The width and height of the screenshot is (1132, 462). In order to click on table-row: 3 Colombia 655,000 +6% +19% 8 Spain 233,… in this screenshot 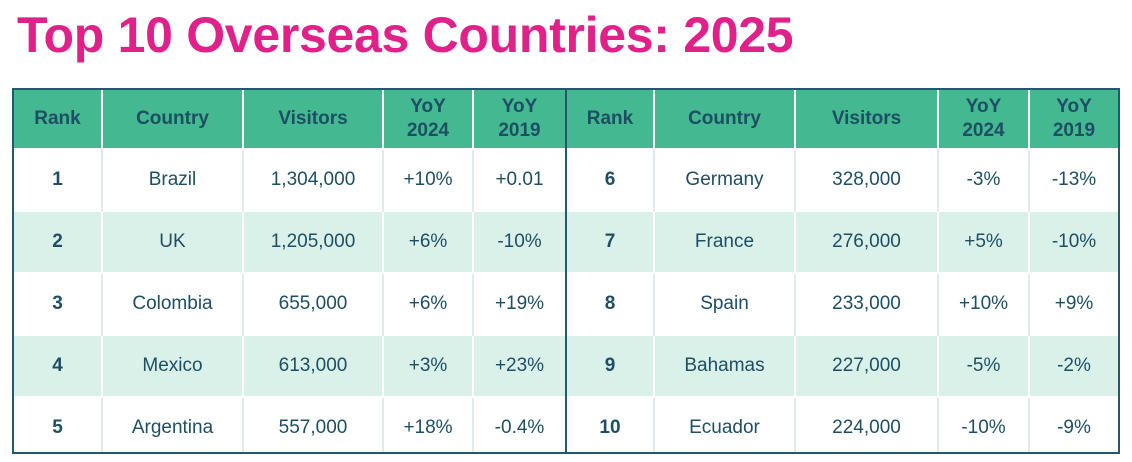, I will do `click(566, 303)`.